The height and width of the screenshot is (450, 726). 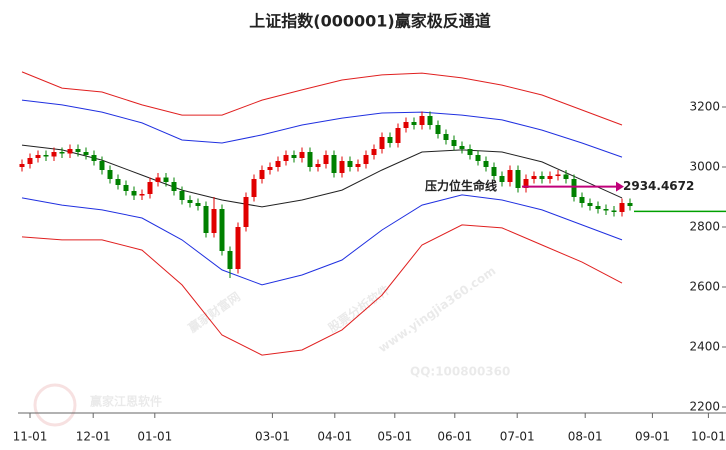 What do you see at coordinates (517, 437) in the screenshot?
I see `x-tick-label: 07-01` at bounding box center [517, 437].